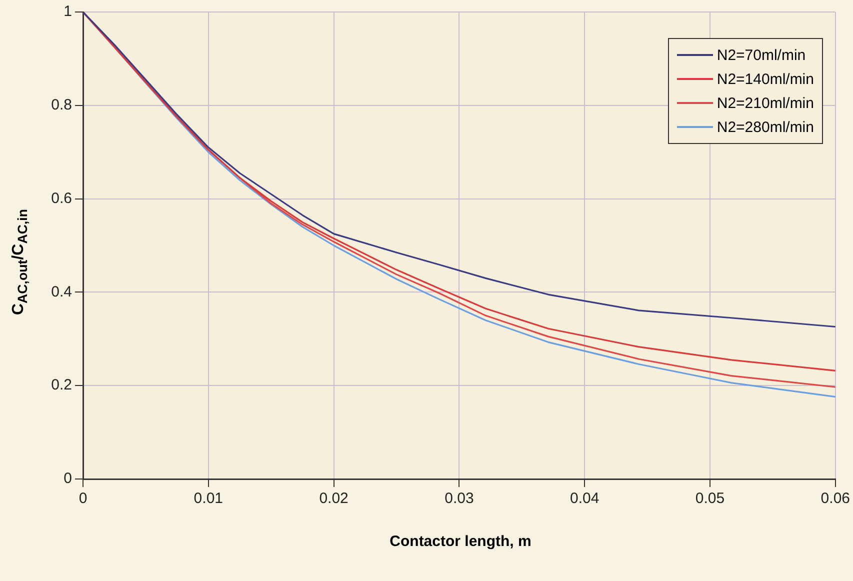 Image resolution: width=853 pixels, height=581 pixels. Describe the element at coordinates (585, 499) in the screenshot. I see `x-tick-label: 0.04` at that location.